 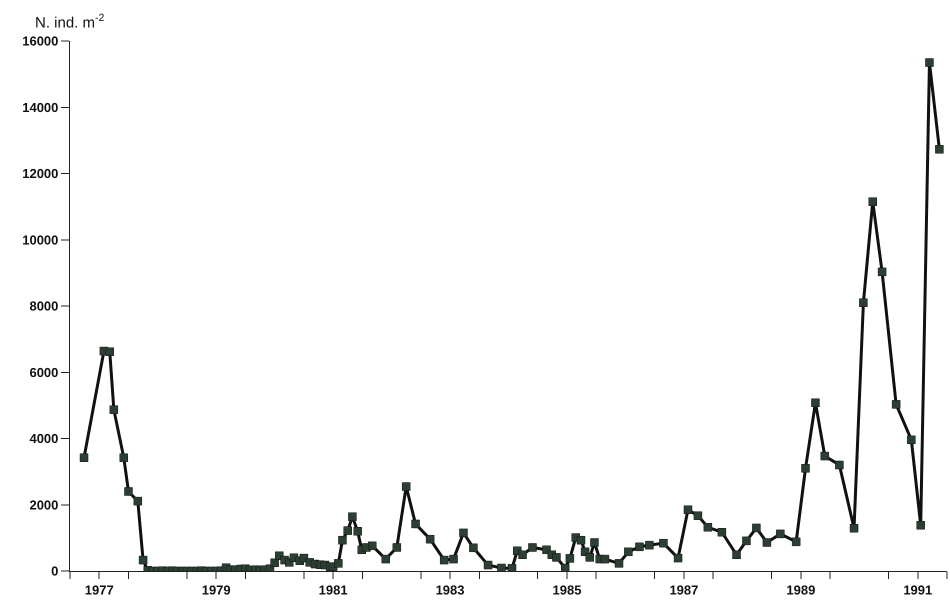 I want to click on y-tick-label: 8000, so click(x=43, y=306).